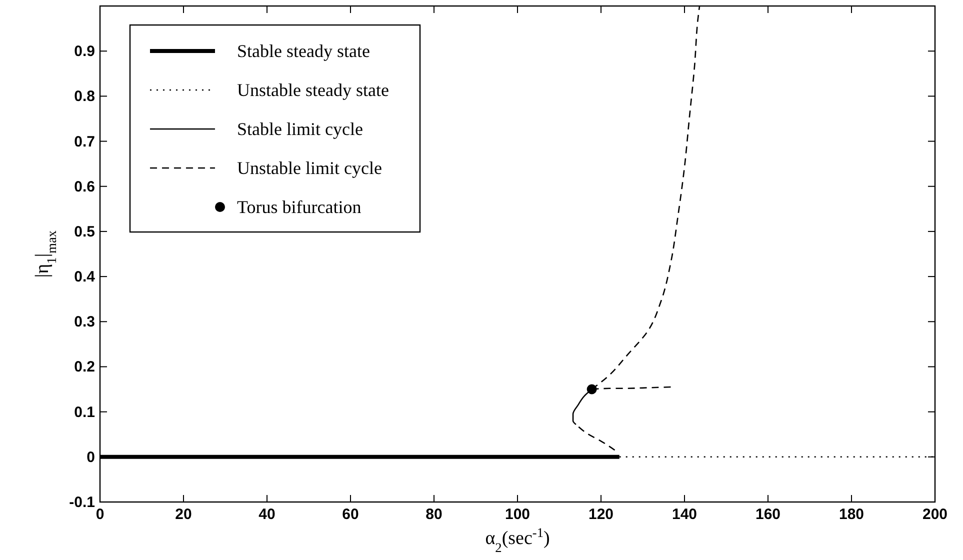 The height and width of the screenshot is (560, 963). What do you see at coordinates (517, 514) in the screenshot?
I see `x-tick-label: 100` at bounding box center [517, 514].